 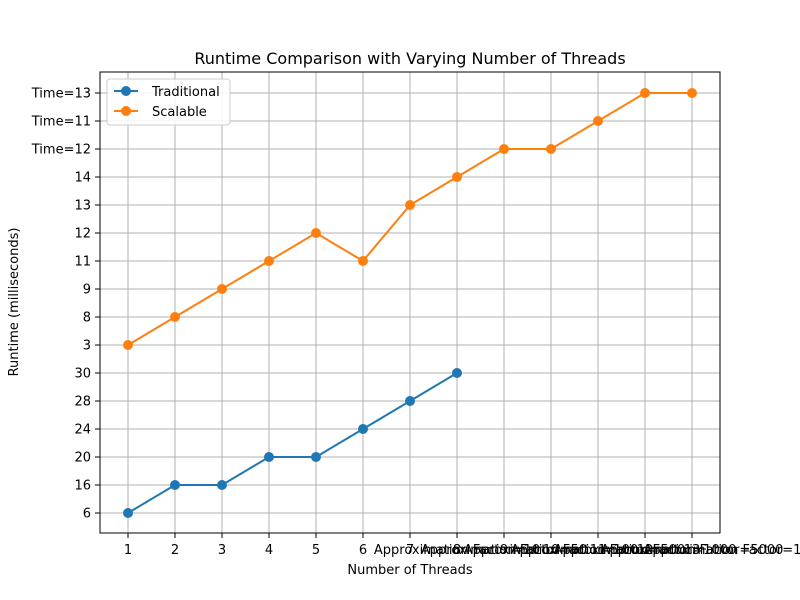 I want to click on x-overflow-label: Approximation Factor=100, so click(x=551, y=550).